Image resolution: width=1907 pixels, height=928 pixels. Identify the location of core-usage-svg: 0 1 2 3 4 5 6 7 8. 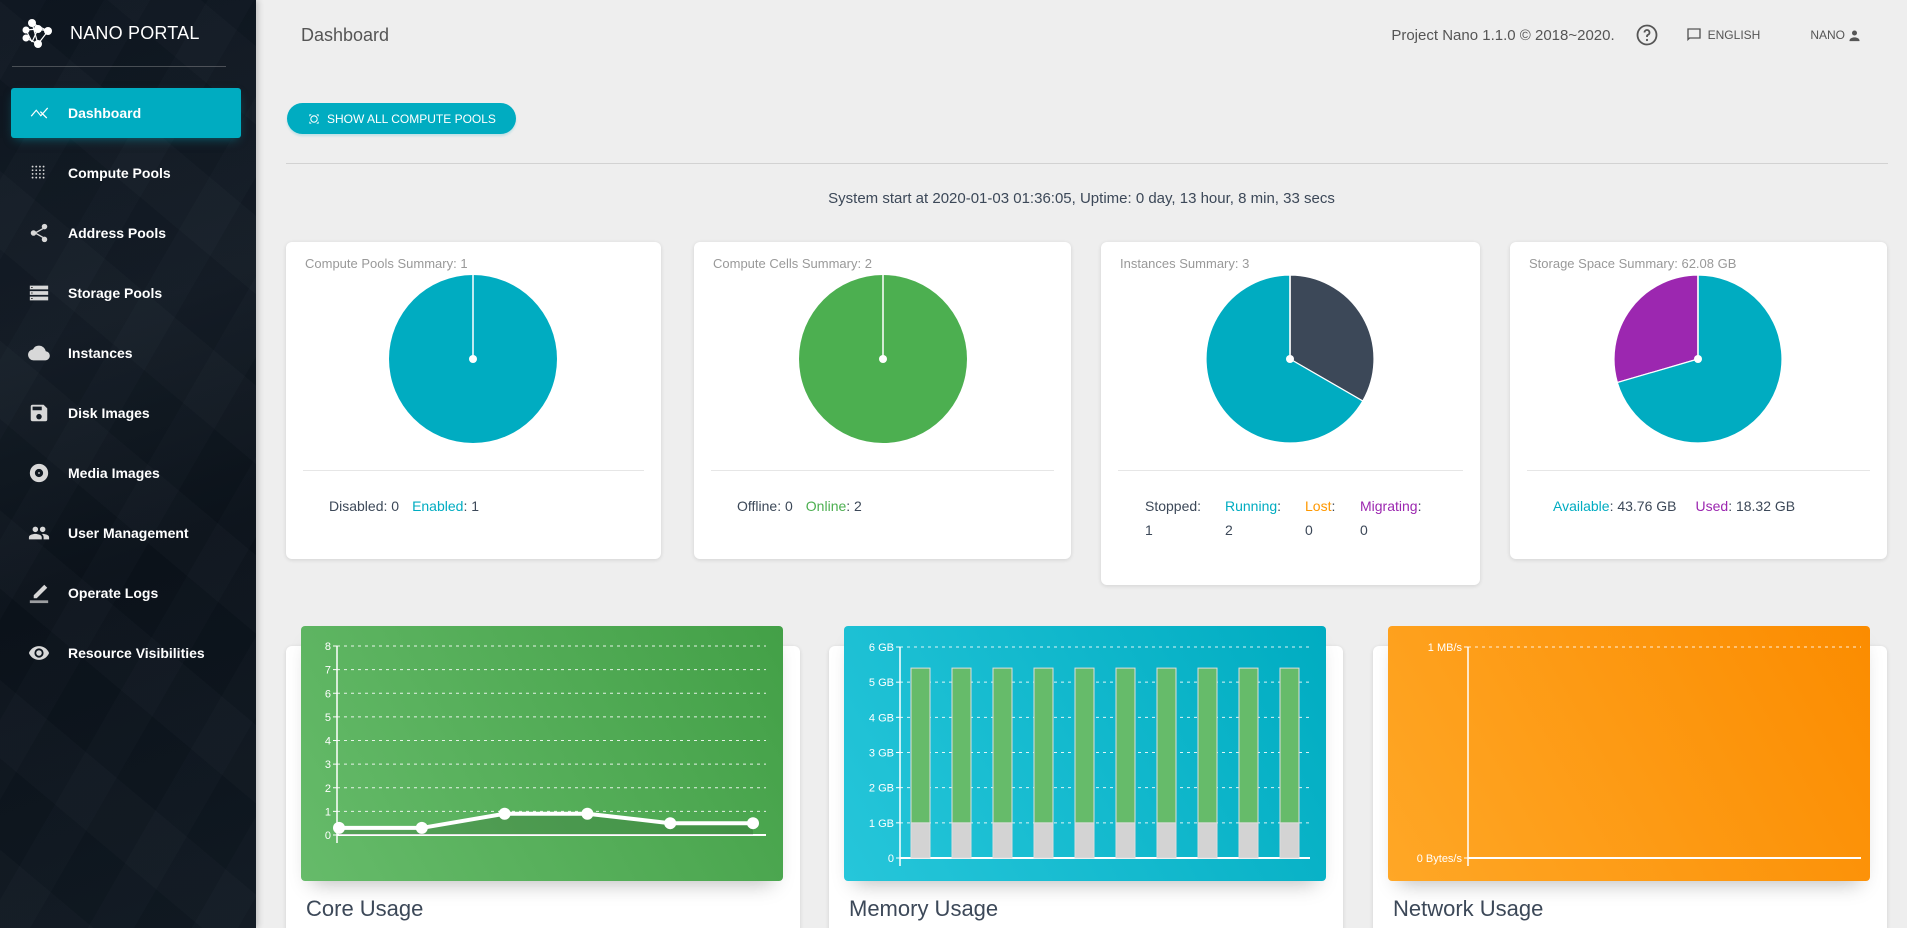
(545, 742).